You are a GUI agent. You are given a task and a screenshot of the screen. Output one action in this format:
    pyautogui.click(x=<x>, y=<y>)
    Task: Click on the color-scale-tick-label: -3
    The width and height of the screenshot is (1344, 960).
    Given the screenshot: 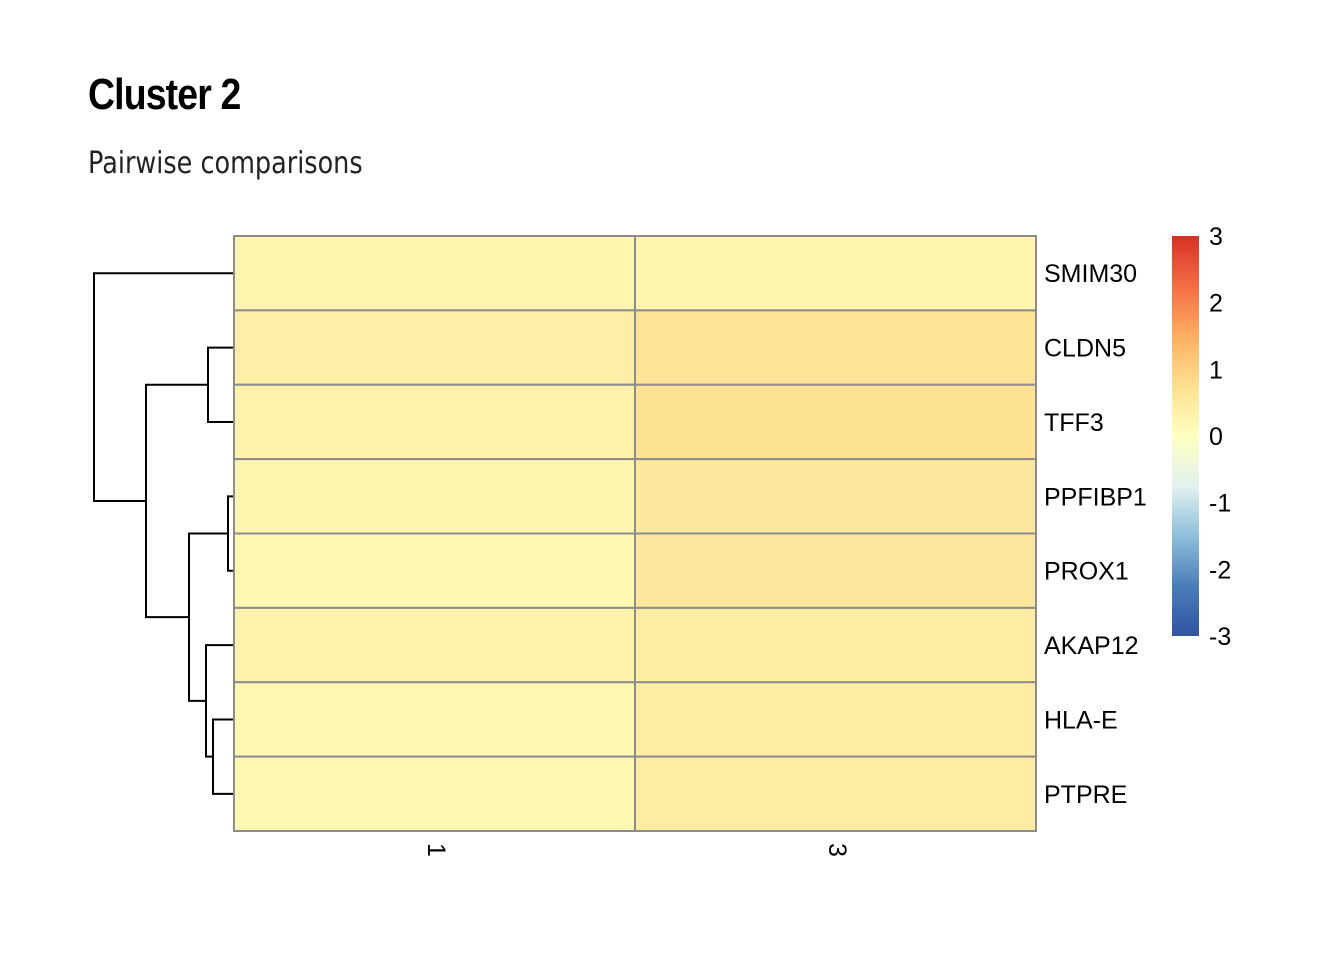 What is the action you would take?
    pyautogui.click(x=1220, y=637)
    